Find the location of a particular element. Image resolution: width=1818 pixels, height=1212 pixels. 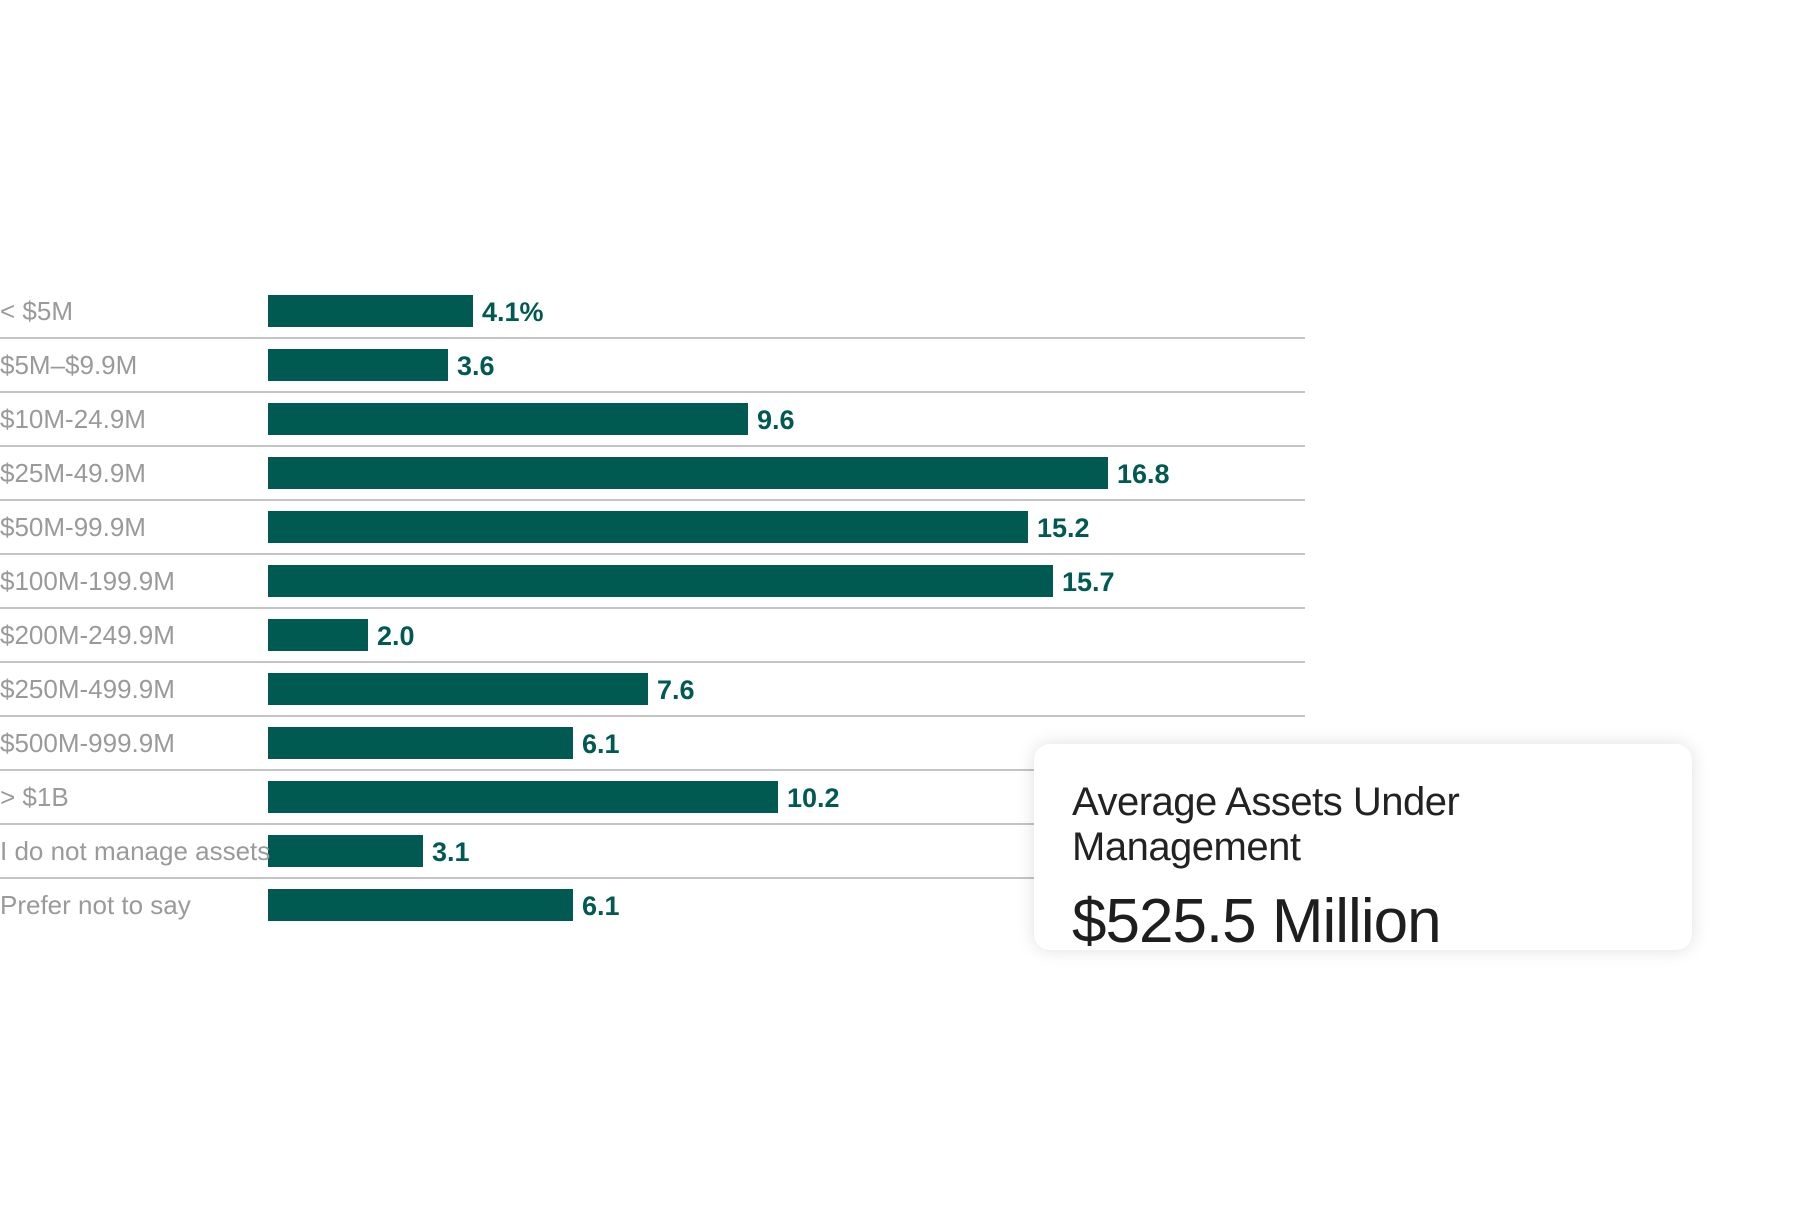

callout-value: $525.5 Million is located at coordinates (1257, 921).